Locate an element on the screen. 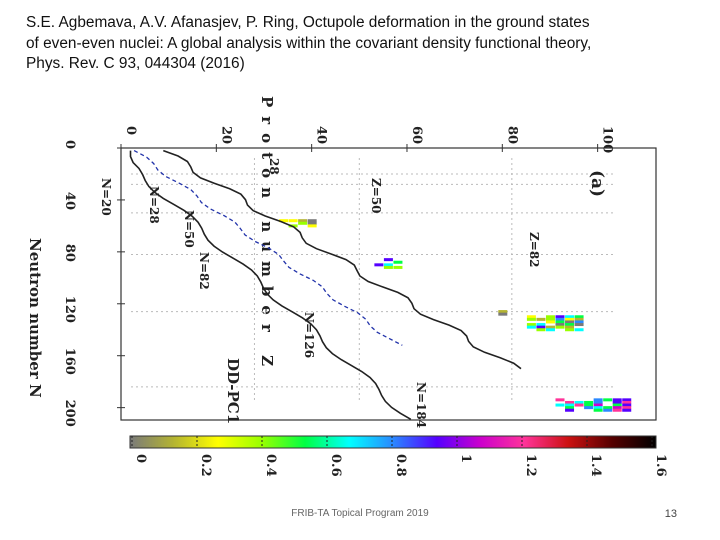  y-tick-label: 0 is located at coordinates (130, 130).